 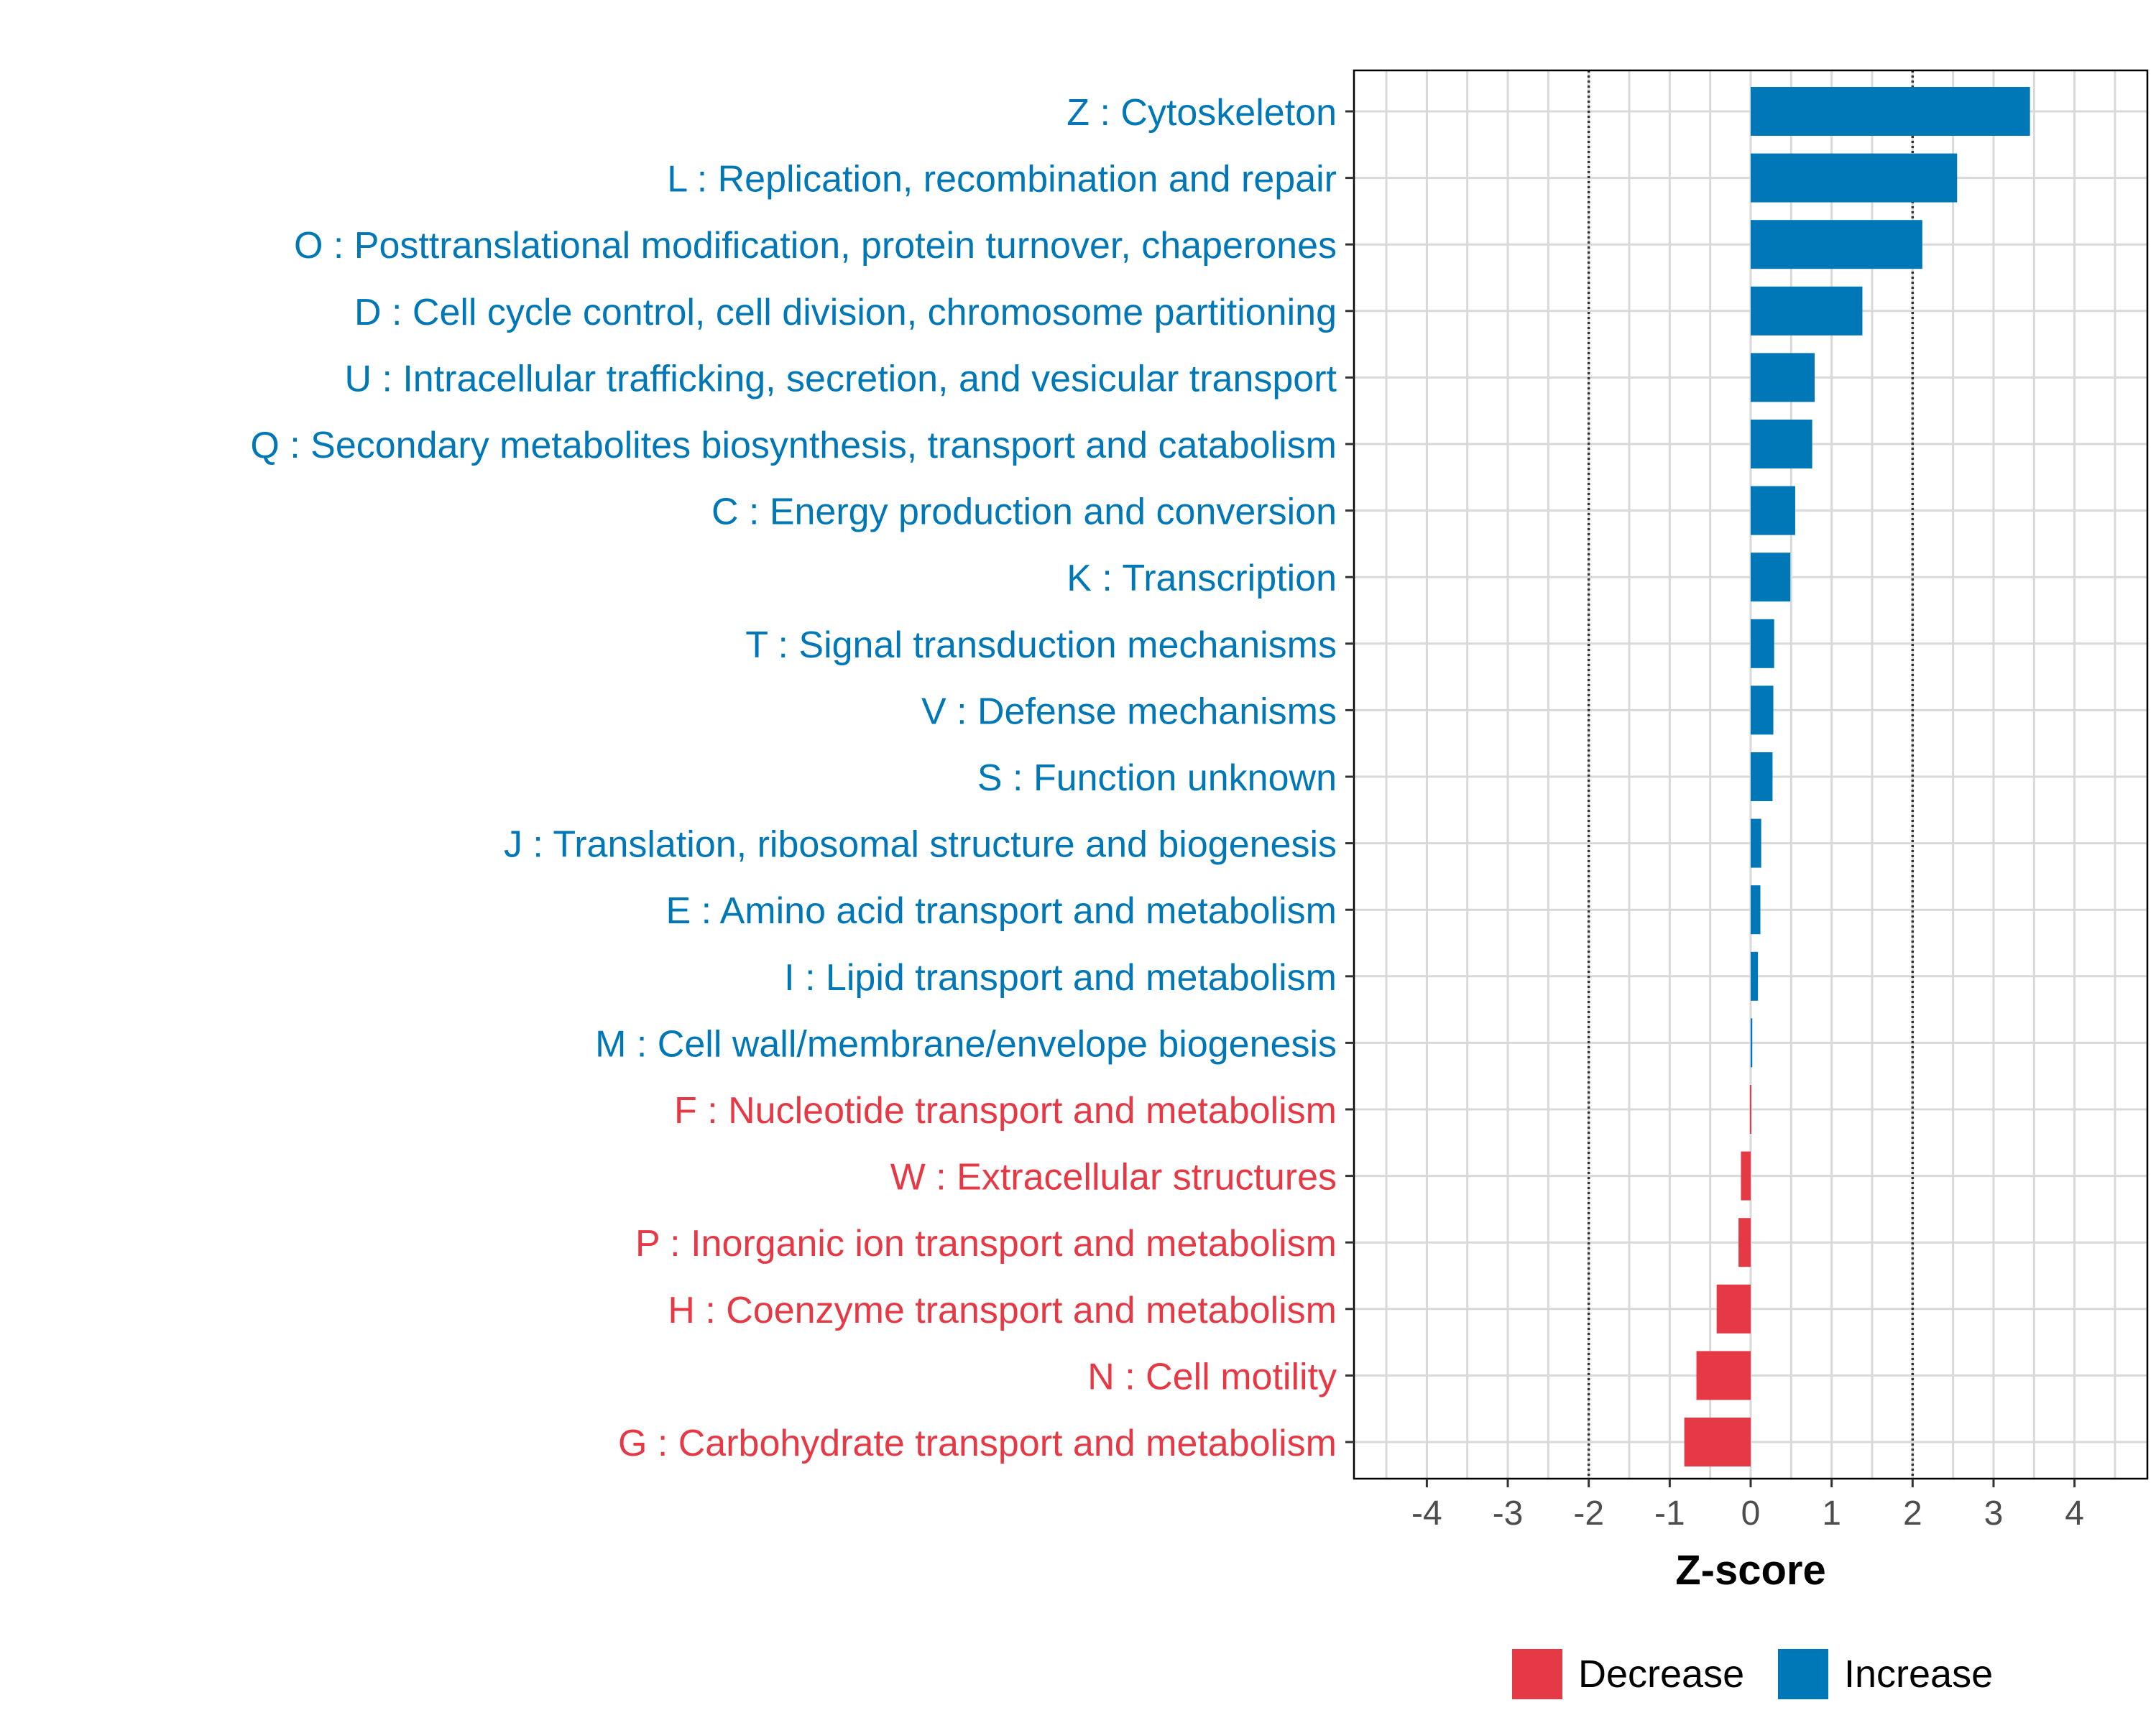 I want to click on legend-label: Increase, so click(x=1918, y=1675).